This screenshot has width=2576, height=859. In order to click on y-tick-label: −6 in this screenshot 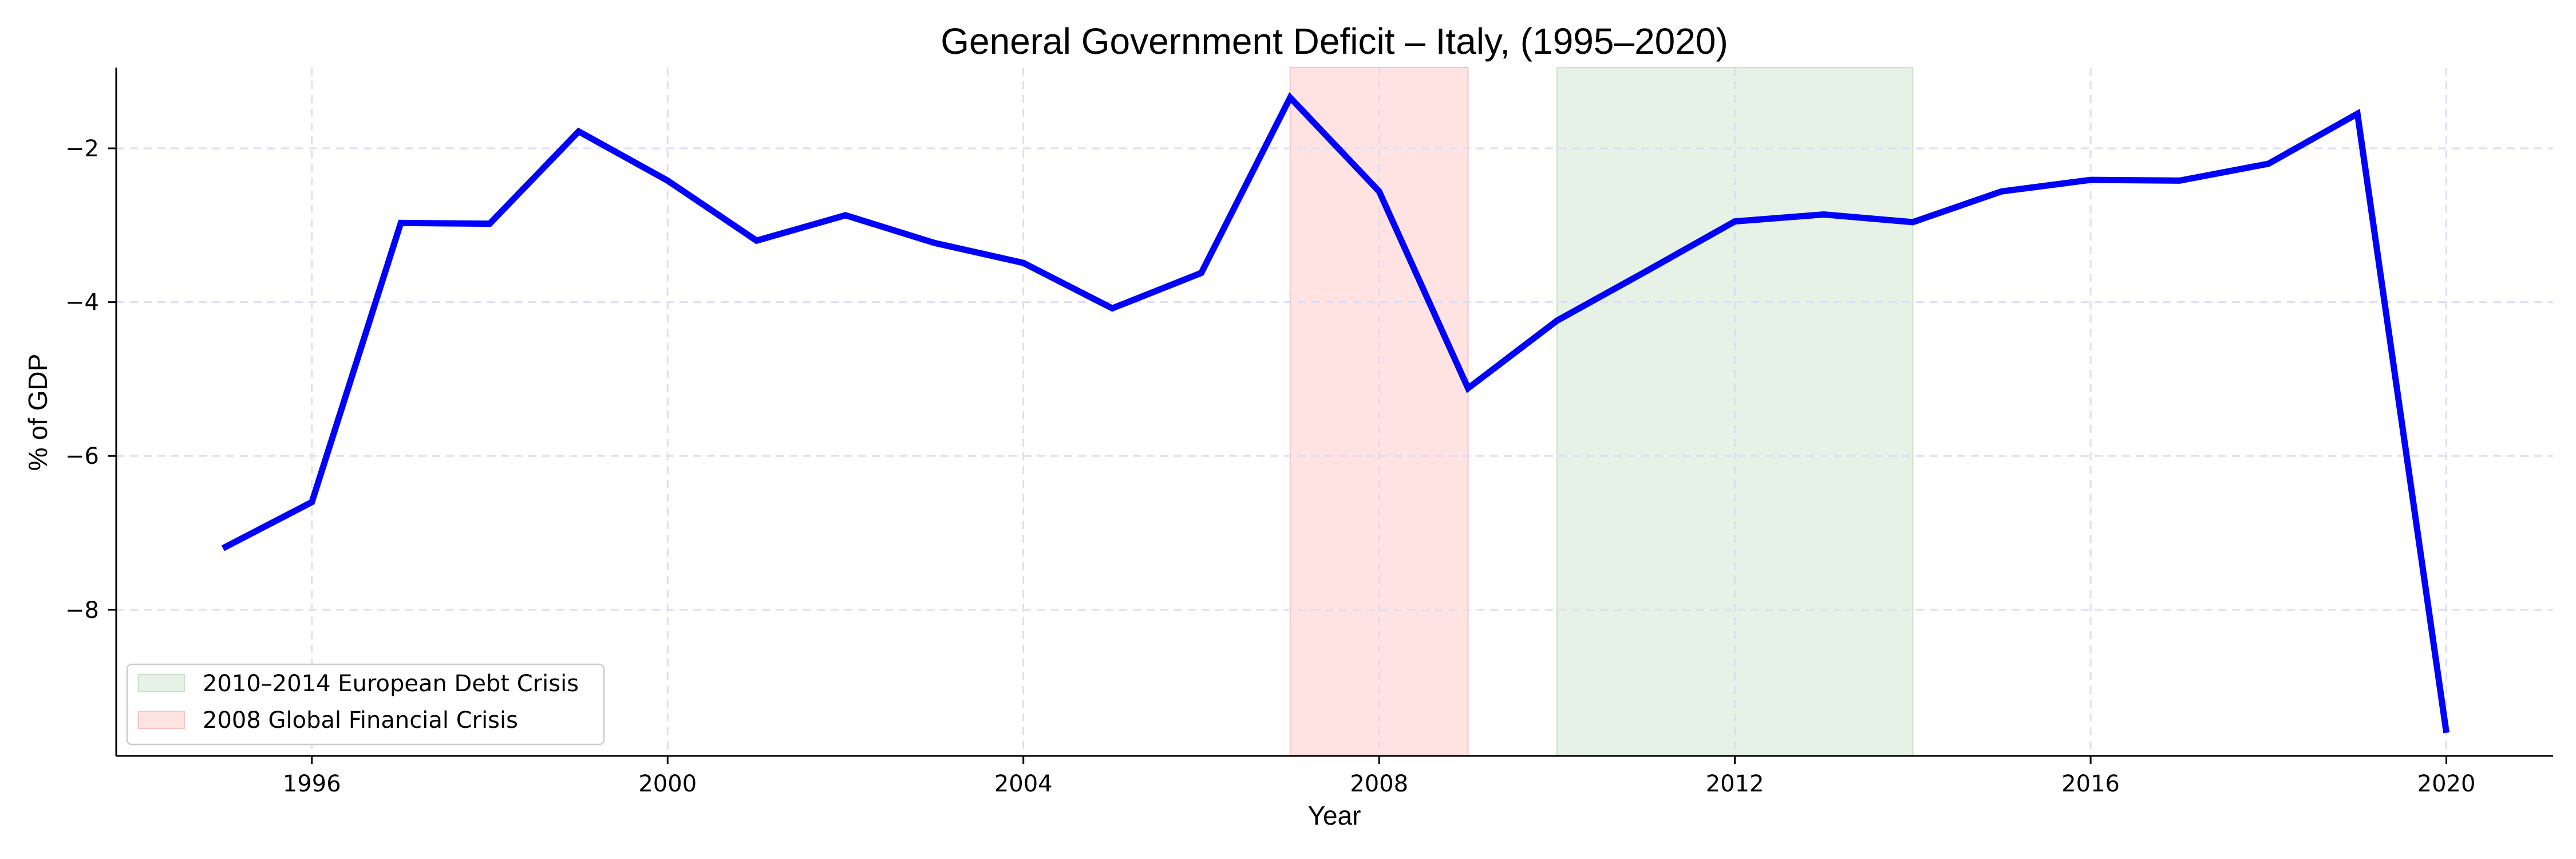, I will do `click(82, 456)`.